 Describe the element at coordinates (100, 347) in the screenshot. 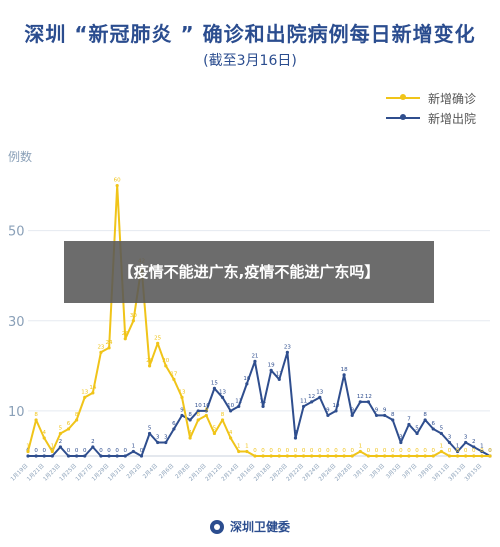

I see `data-label-confirmed: 23` at that location.